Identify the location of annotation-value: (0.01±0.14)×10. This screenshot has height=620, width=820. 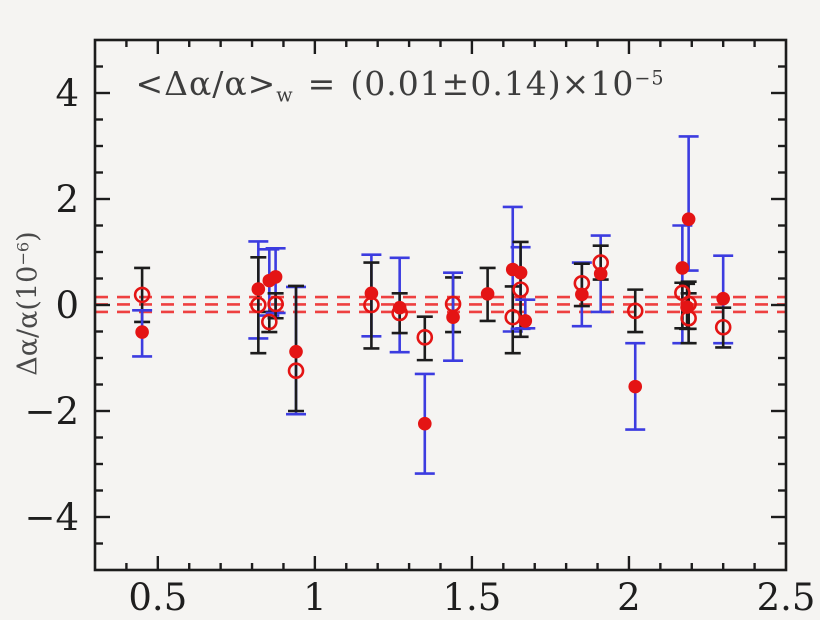
(492, 83).